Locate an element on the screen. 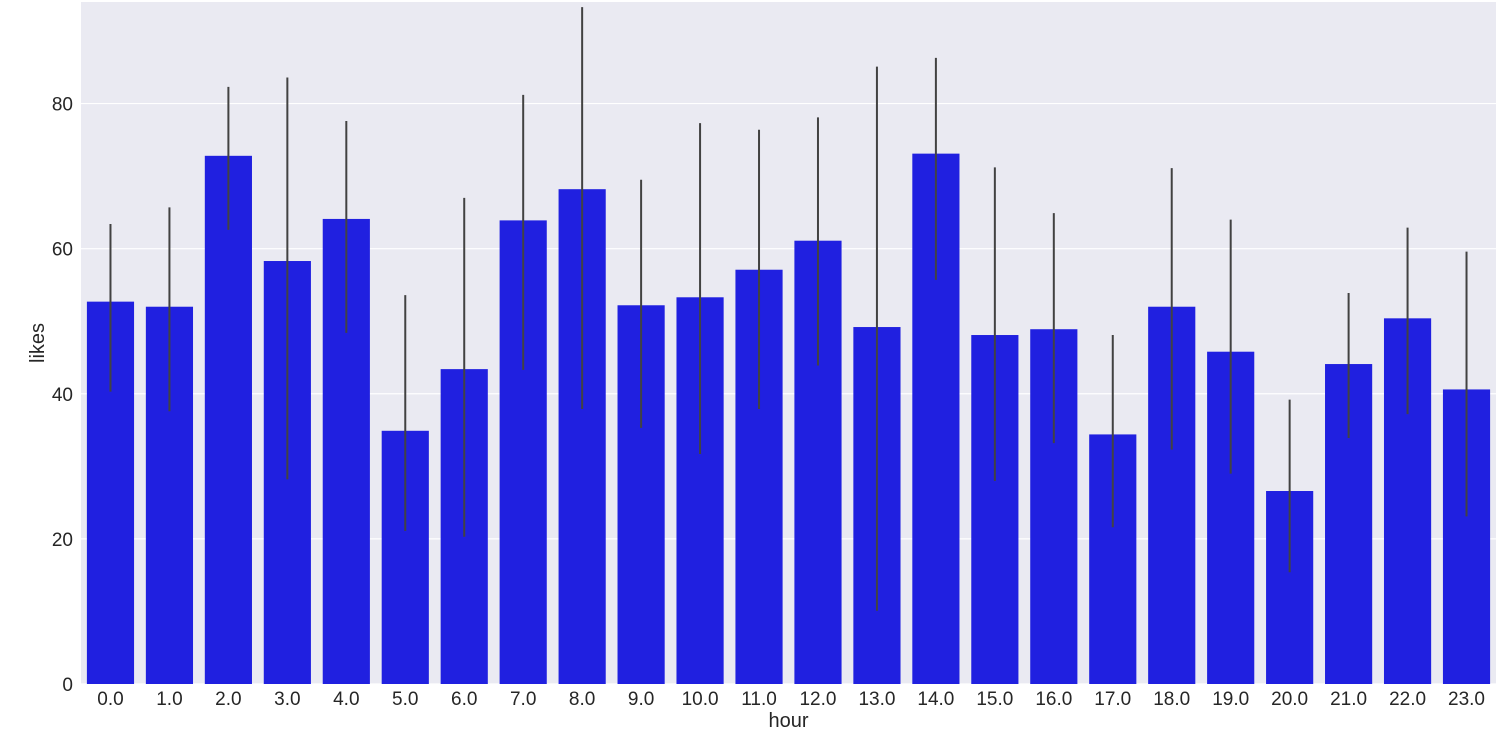 The width and height of the screenshot is (1504, 741). bar is located at coordinates (228, 420).